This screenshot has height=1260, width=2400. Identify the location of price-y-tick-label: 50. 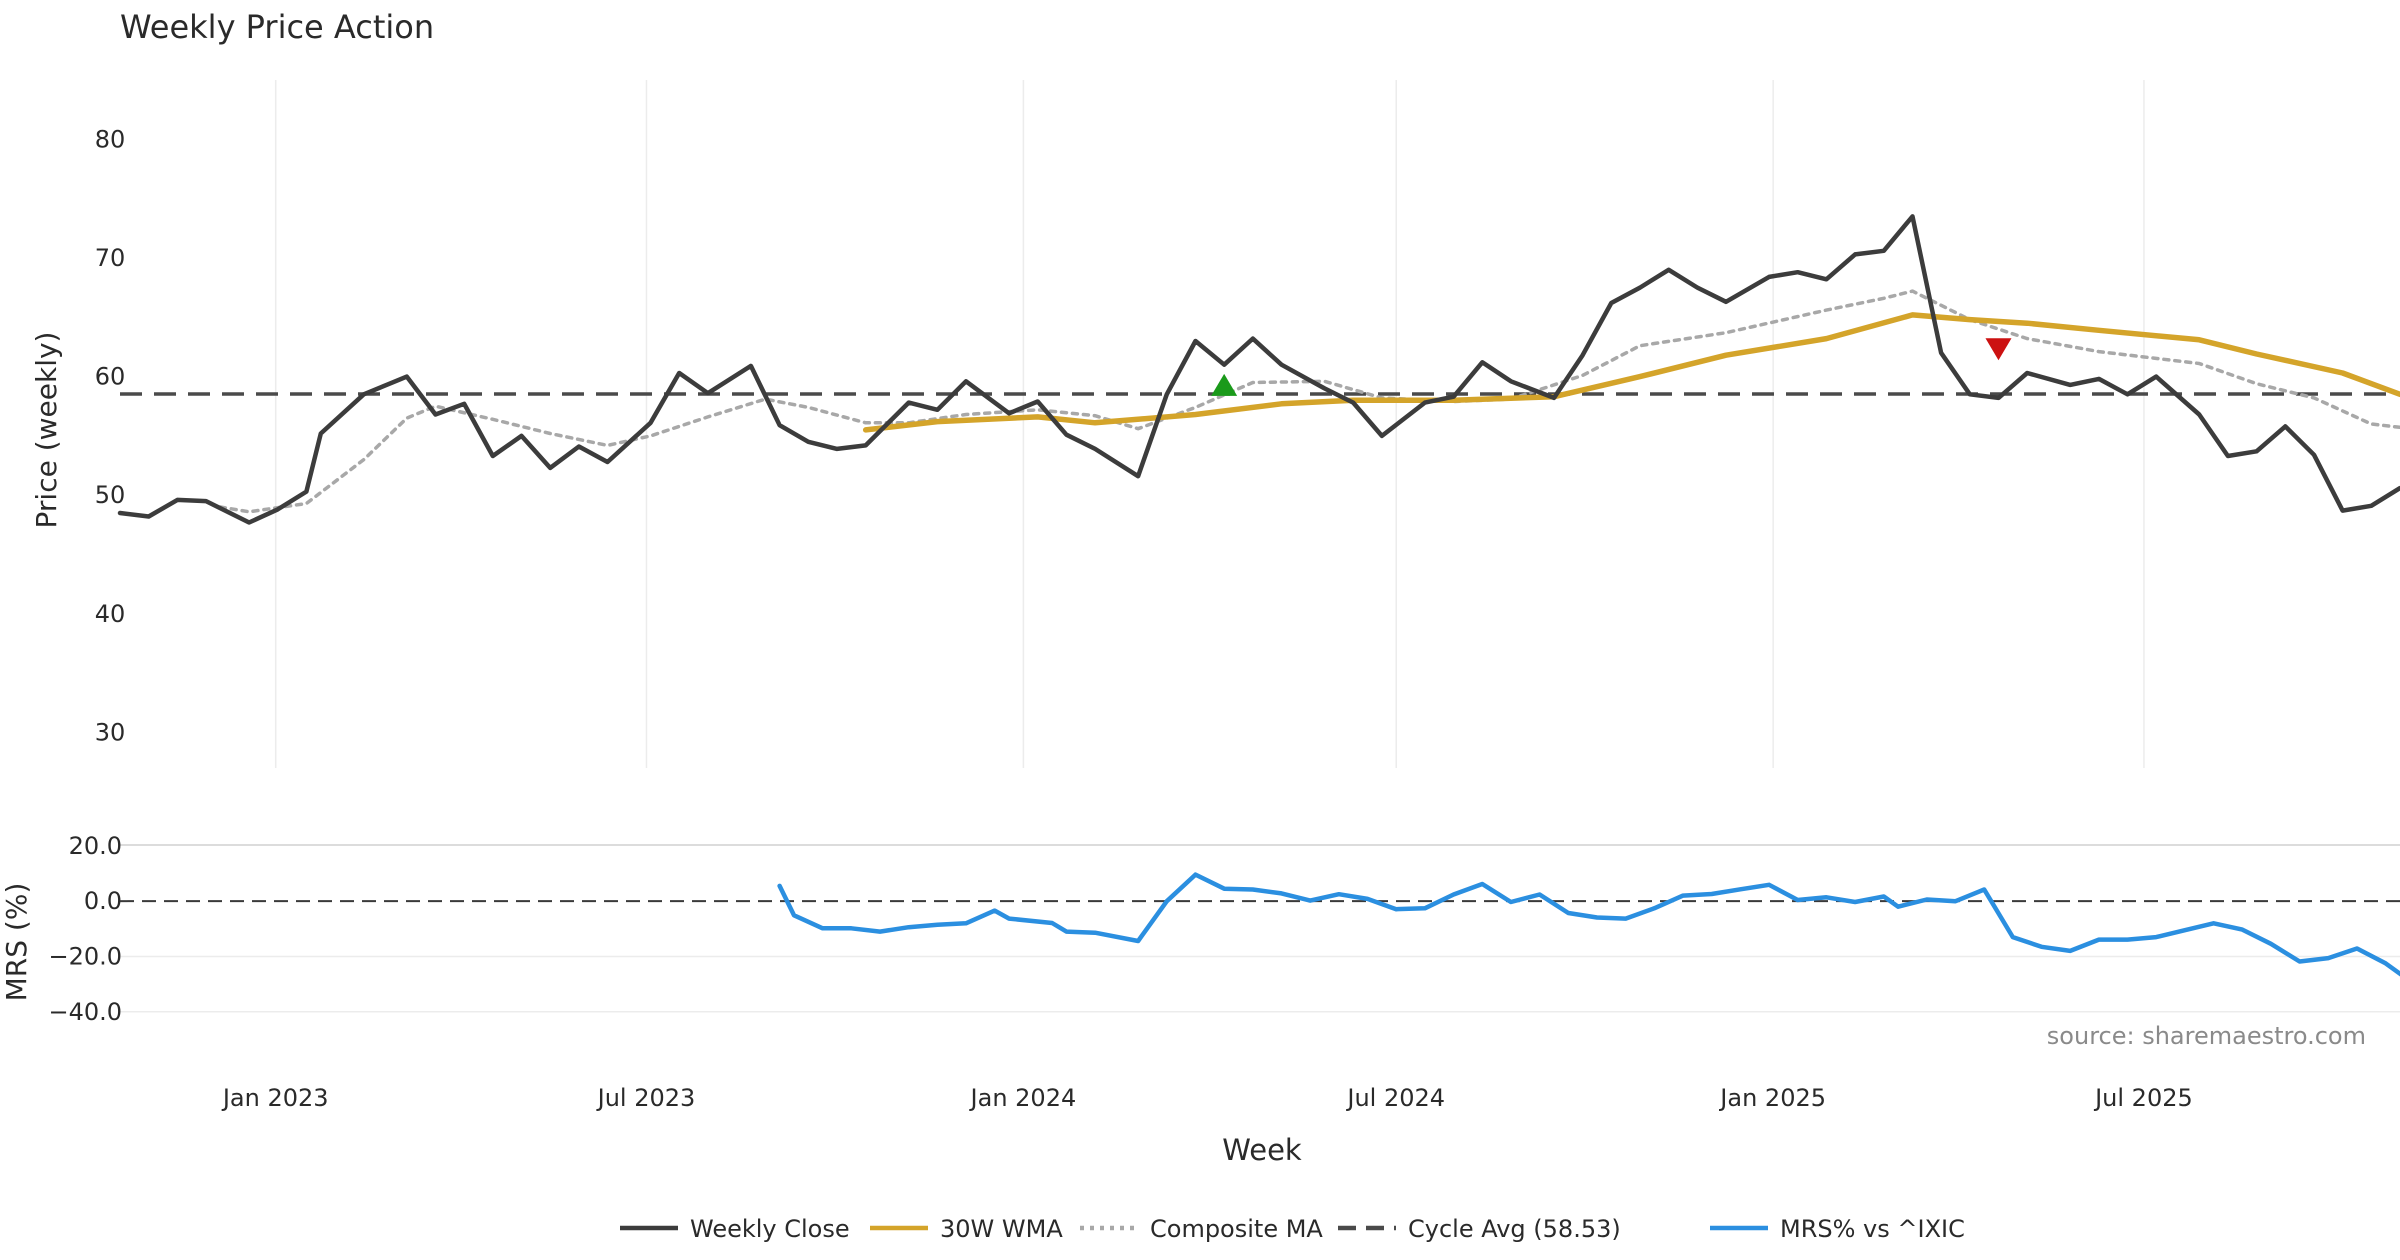
(110, 495).